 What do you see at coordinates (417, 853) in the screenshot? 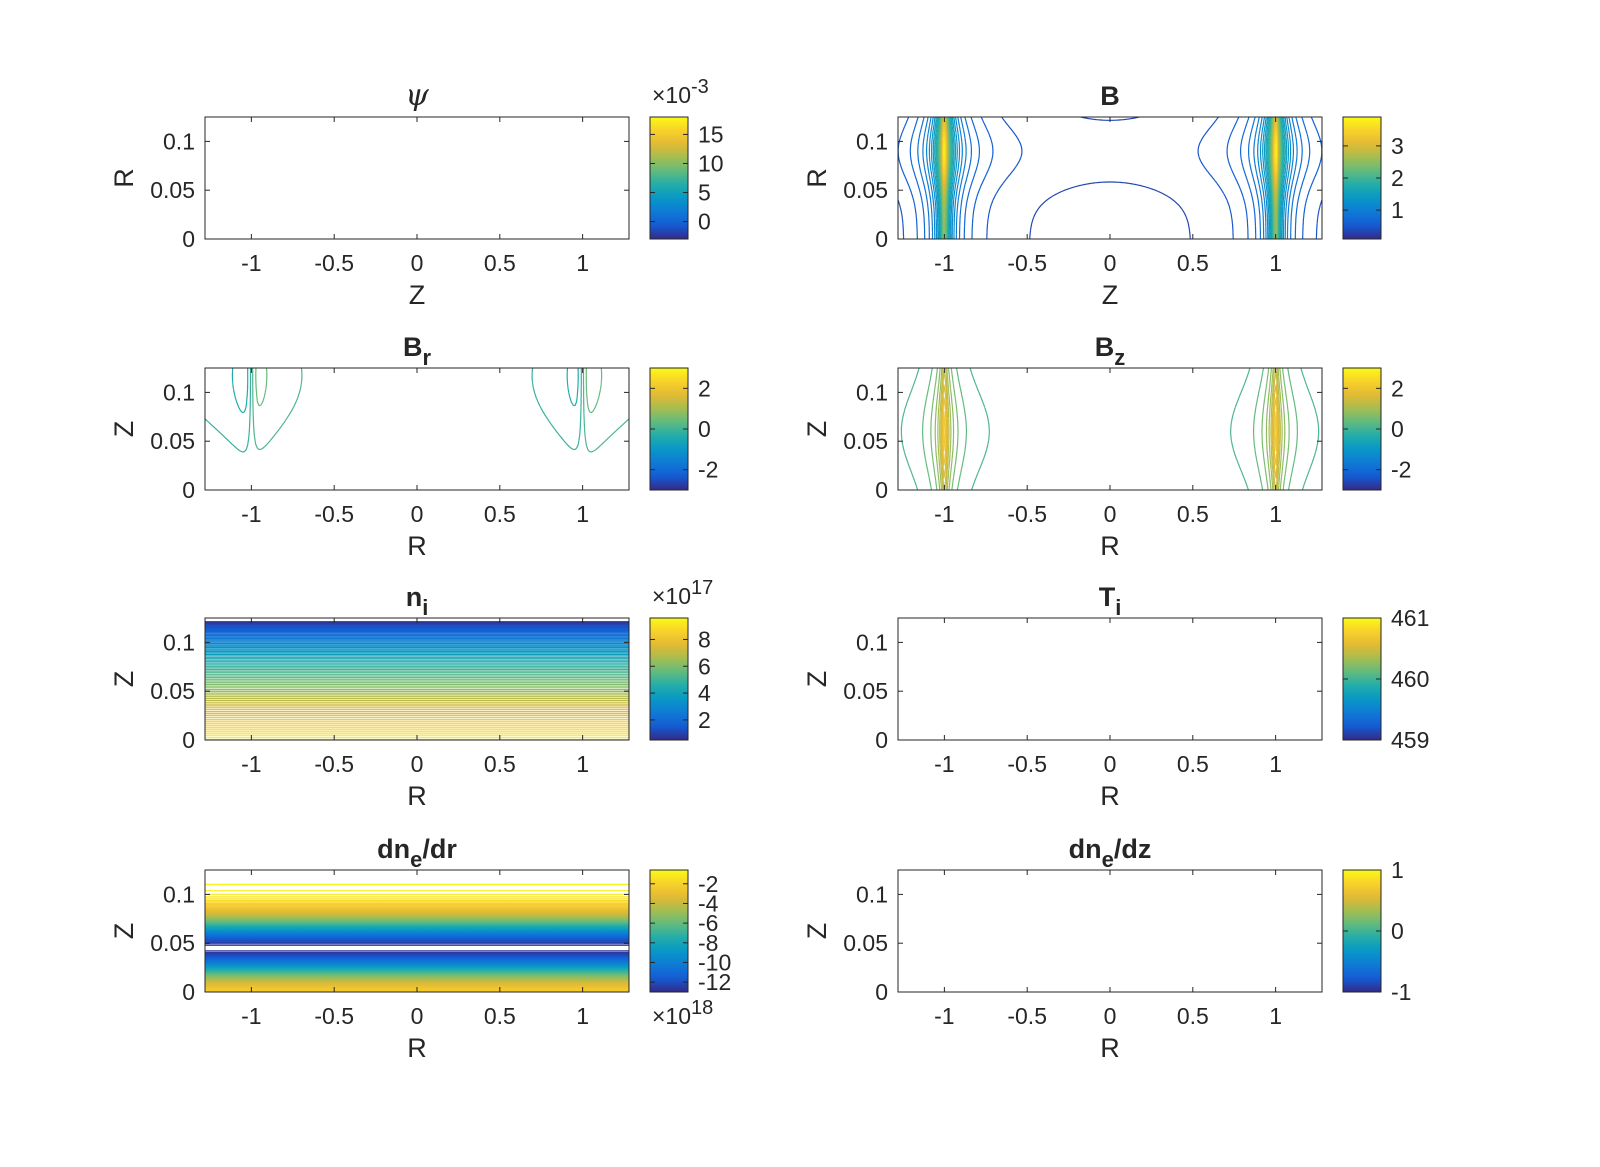
I see `subplot-title: dne/dr` at bounding box center [417, 853].